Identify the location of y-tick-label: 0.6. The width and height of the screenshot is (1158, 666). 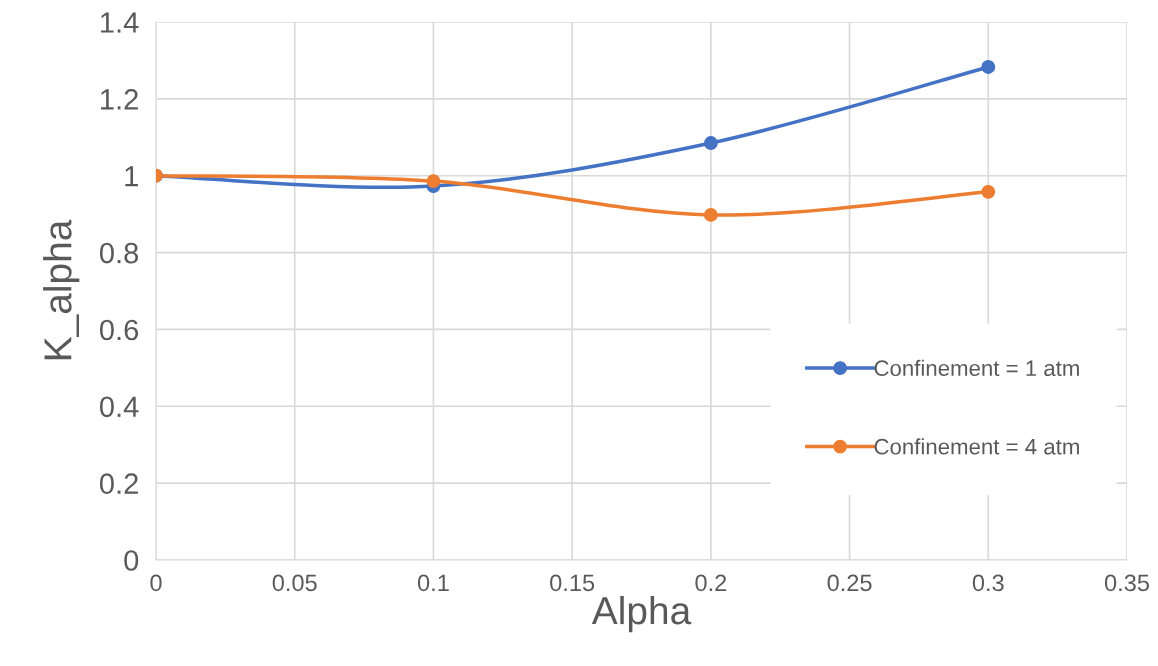
(119, 330).